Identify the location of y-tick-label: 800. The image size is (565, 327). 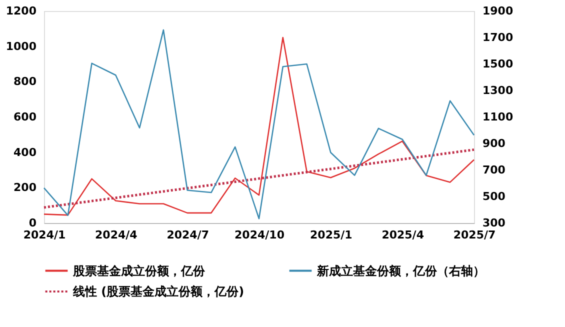
(25, 81).